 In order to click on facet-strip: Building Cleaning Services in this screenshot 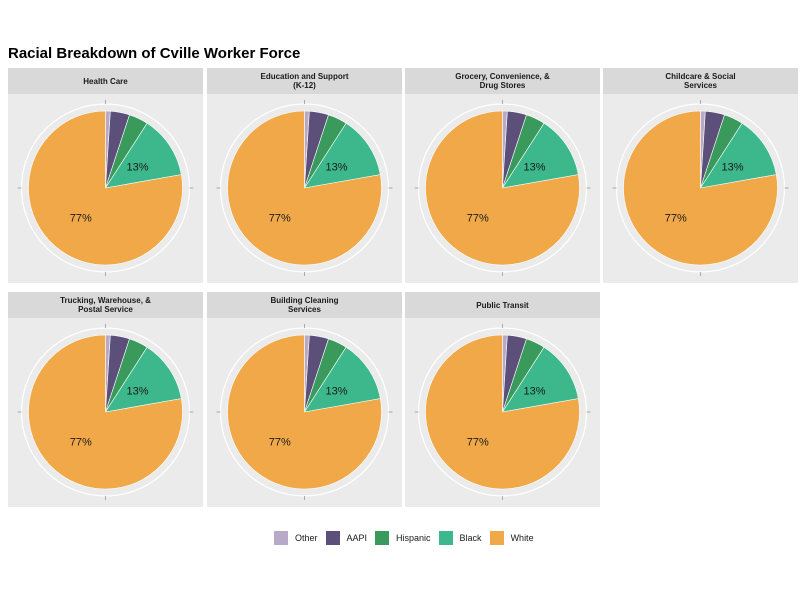, I will do `click(304, 305)`.